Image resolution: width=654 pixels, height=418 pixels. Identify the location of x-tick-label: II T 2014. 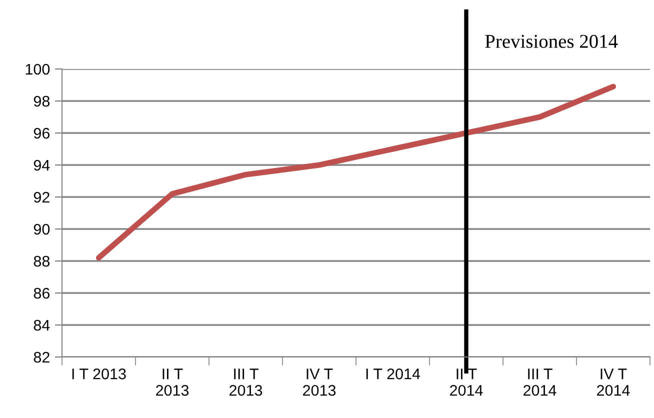
(466, 382).